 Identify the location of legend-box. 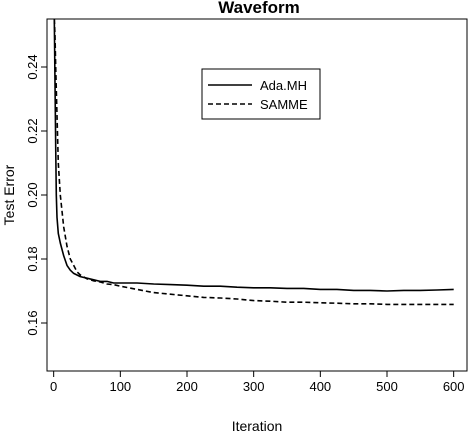
(261, 94).